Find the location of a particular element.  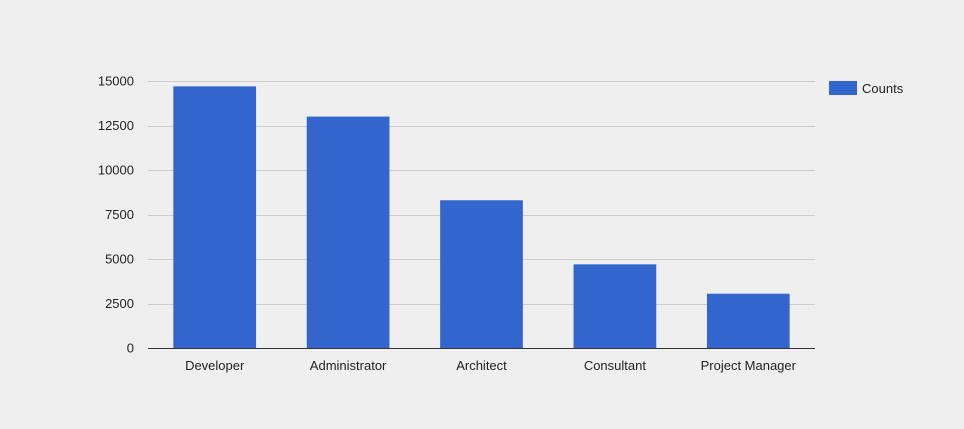

bar-consultant is located at coordinates (615, 306).